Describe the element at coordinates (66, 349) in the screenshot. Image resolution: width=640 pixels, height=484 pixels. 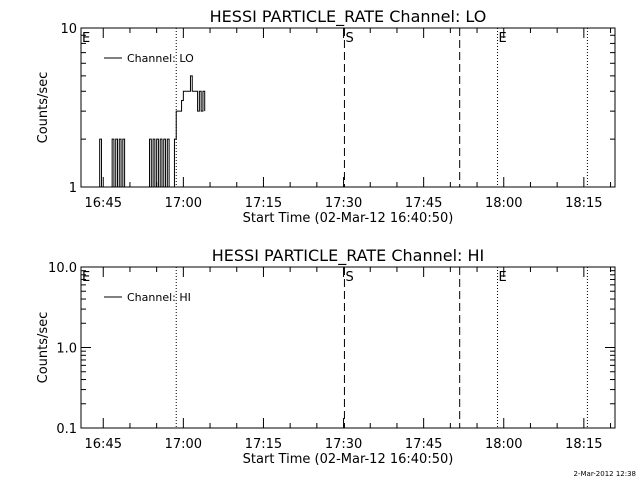
I see `y-tick-label-1-0: 1.0` at that location.